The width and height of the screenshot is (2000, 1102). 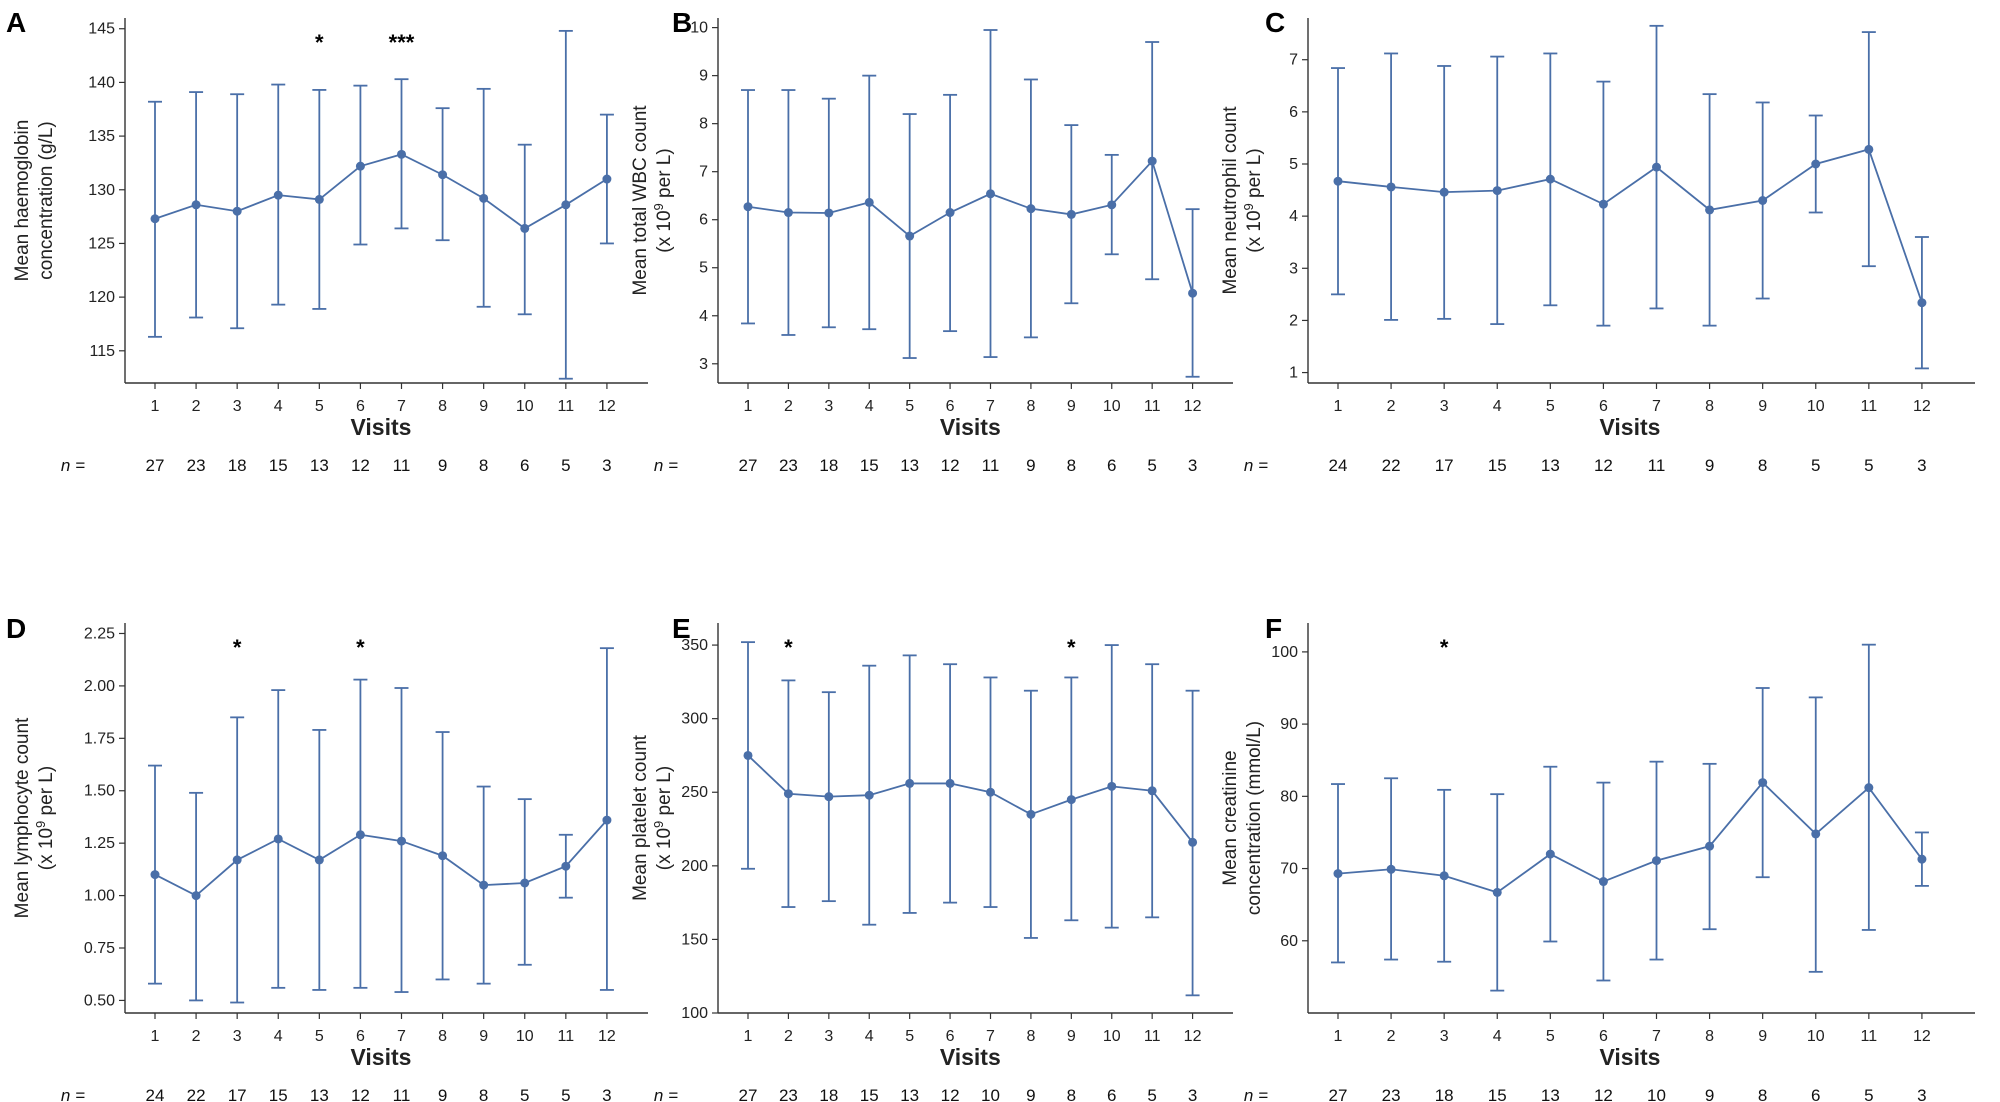 I want to click on n-value: 22, so click(x=1391, y=465).